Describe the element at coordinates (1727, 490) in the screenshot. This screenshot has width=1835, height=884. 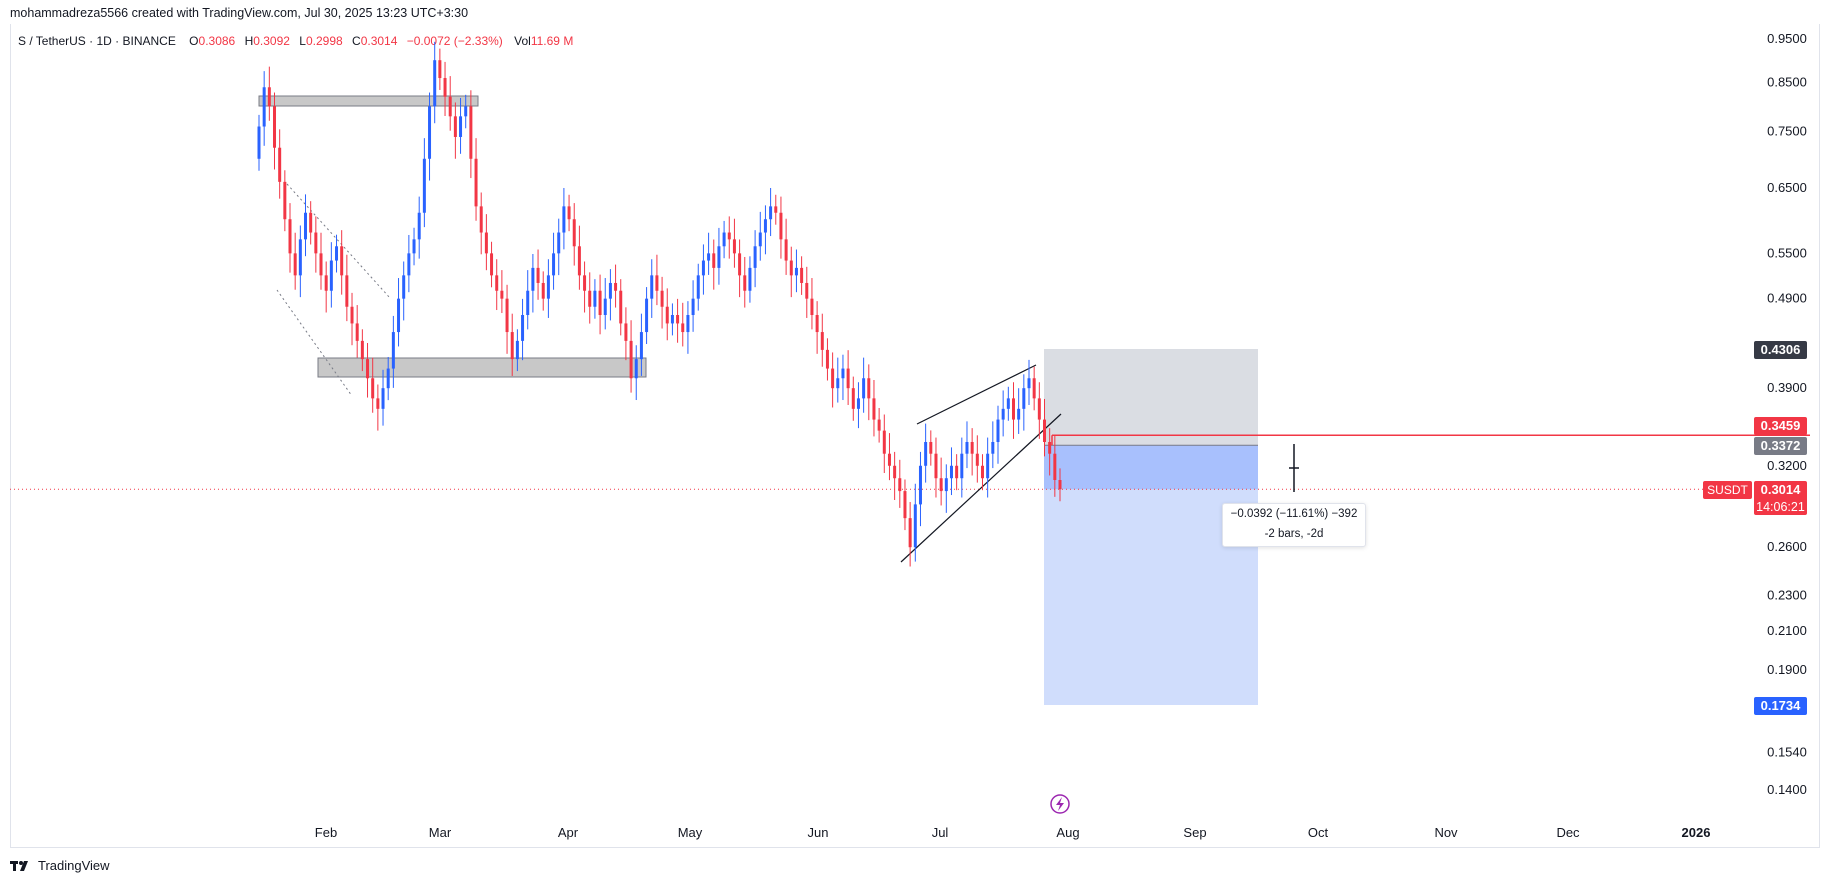
I see `symbol-tag: SUSDT` at that location.